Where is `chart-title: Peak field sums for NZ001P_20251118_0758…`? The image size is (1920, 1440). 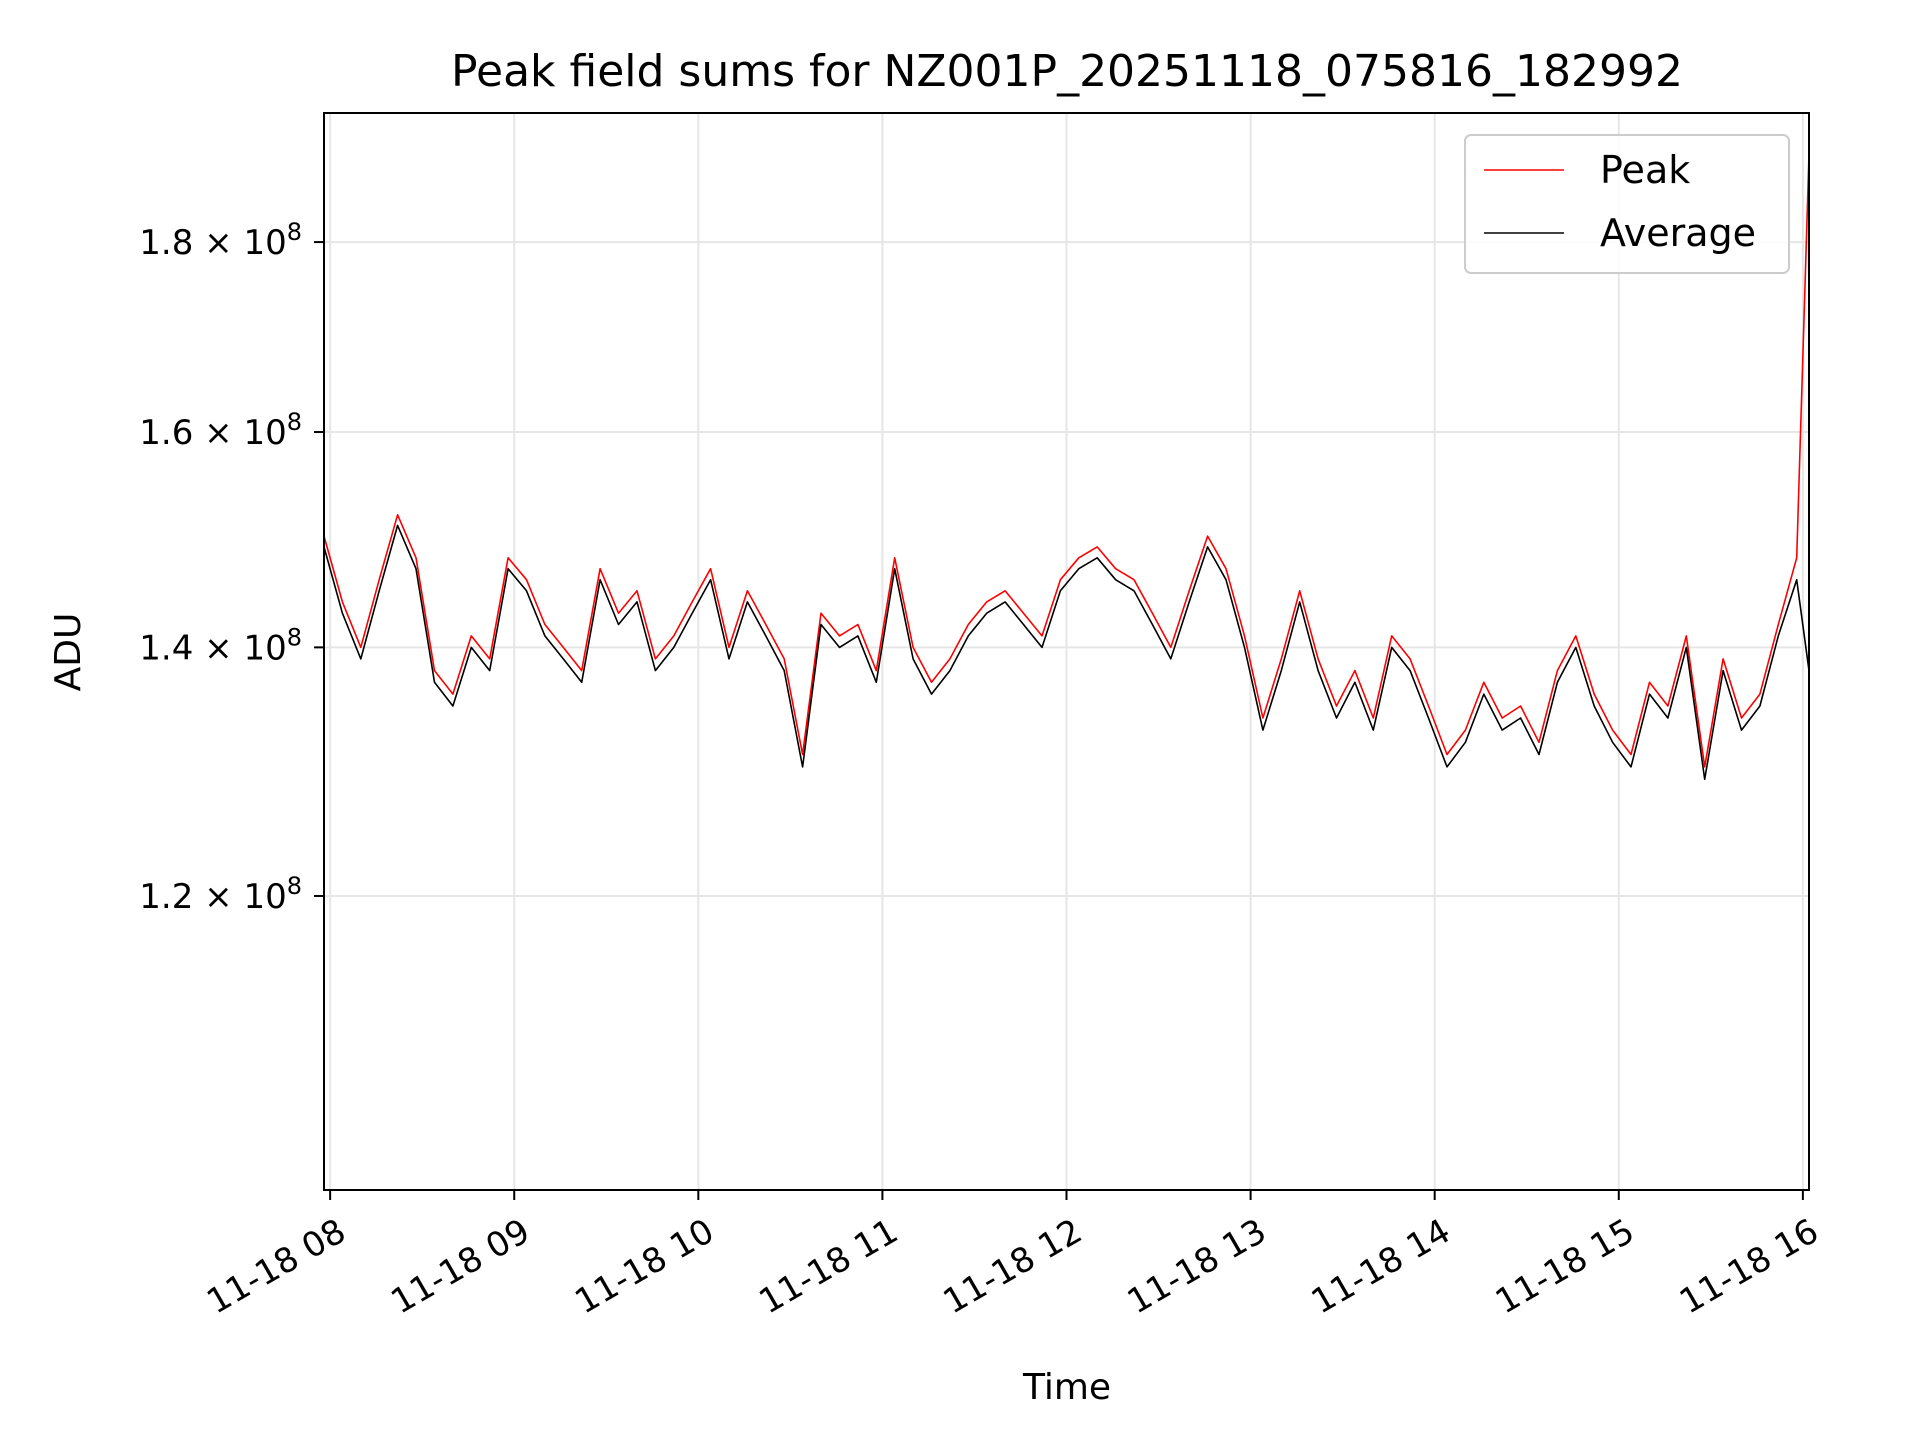
chart-title: Peak field sums for NZ001P_20251118_0758… is located at coordinates (1067, 71).